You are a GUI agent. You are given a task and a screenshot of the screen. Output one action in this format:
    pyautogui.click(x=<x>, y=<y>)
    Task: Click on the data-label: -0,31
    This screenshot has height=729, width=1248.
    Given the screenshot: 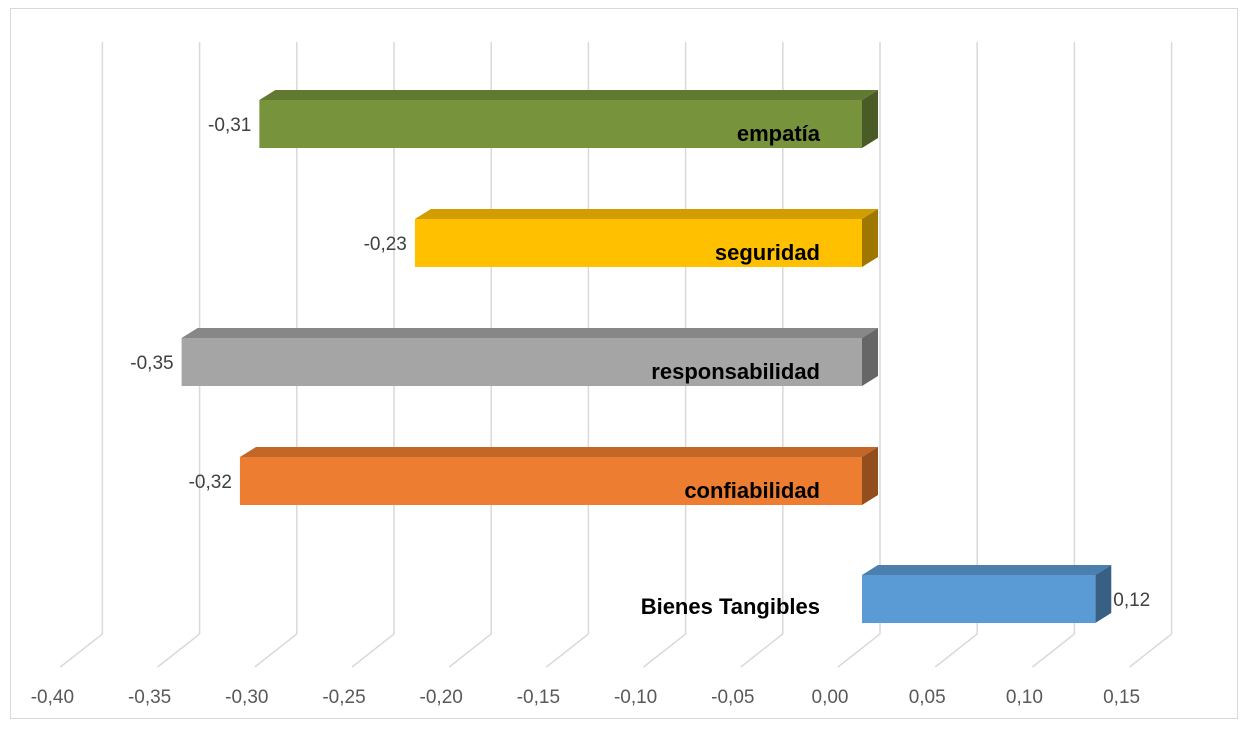 What is the action you would take?
    pyautogui.click(x=229, y=125)
    